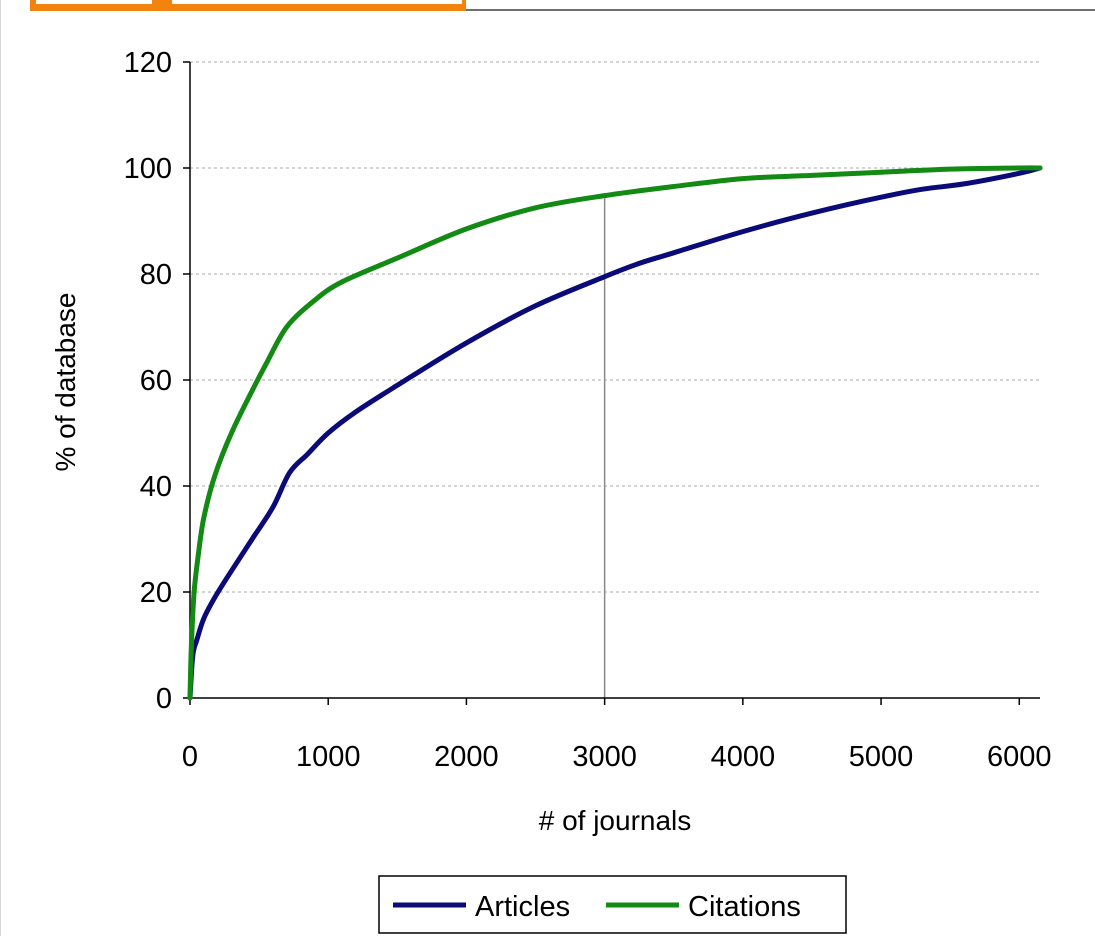 Image resolution: width=1095 pixels, height=936 pixels. What do you see at coordinates (148, 169) in the screenshot?
I see `y-tick-label: 100` at bounding box center [148, 169].